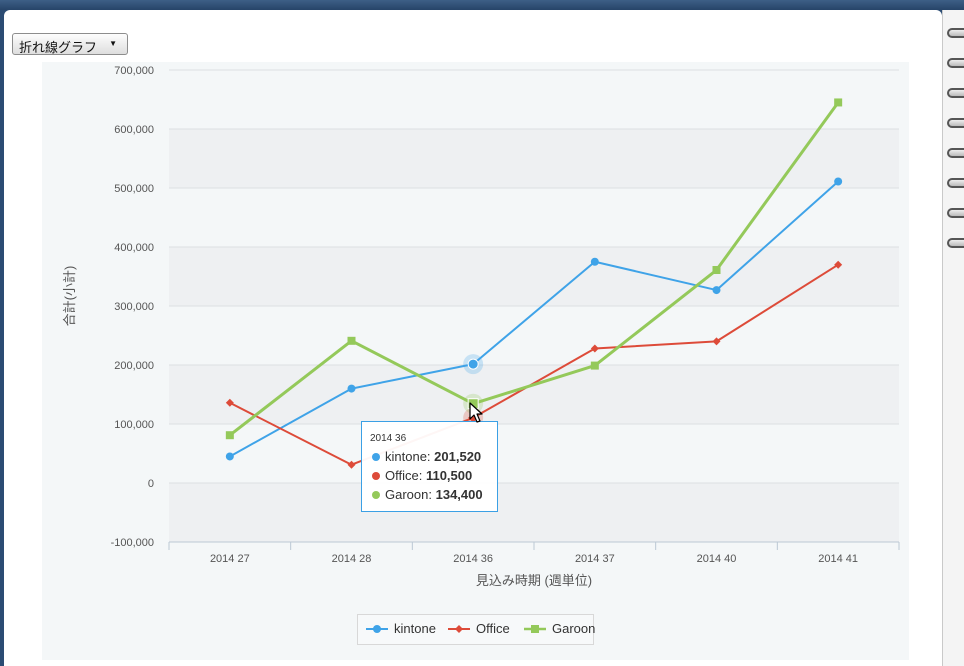 The width and height of the screenshot is (964, 666). I want to click on tooltip-series-name: Garoon, so click(407, 494).